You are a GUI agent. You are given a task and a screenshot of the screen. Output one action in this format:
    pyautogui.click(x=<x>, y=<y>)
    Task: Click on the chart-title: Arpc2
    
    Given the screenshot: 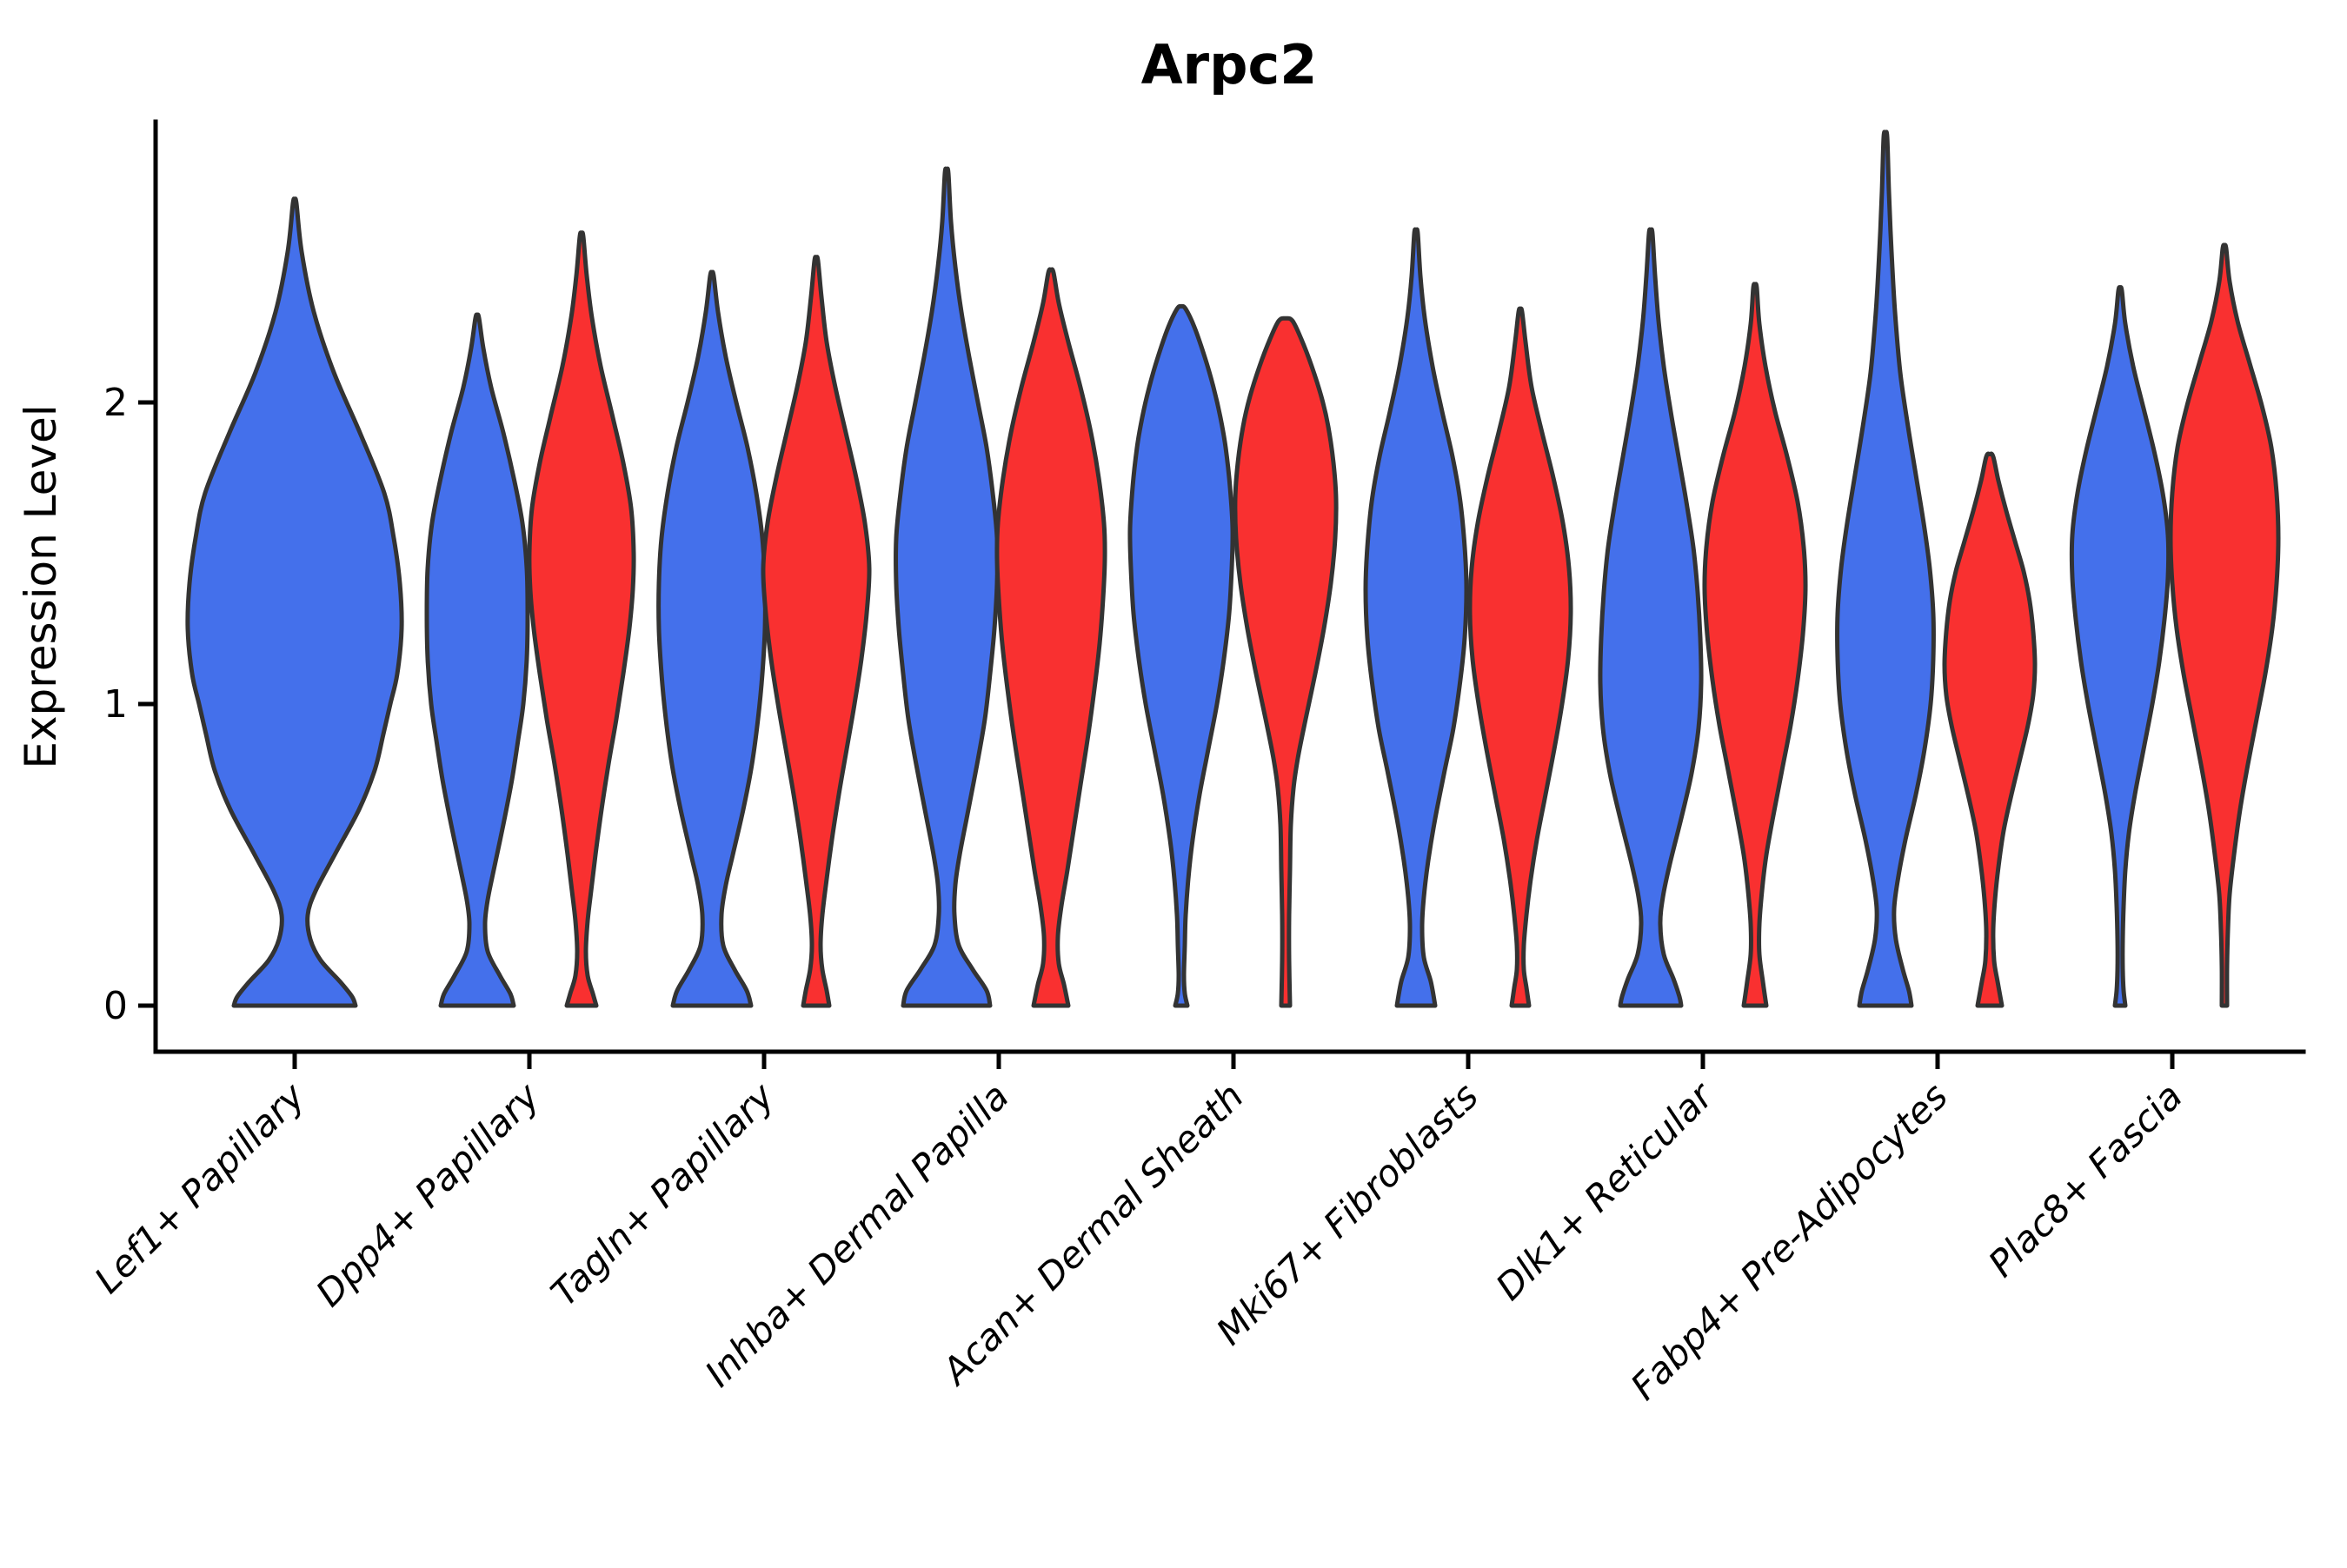 What is the action you would take?
    pyautogui.click(x=1230, y=64)
    